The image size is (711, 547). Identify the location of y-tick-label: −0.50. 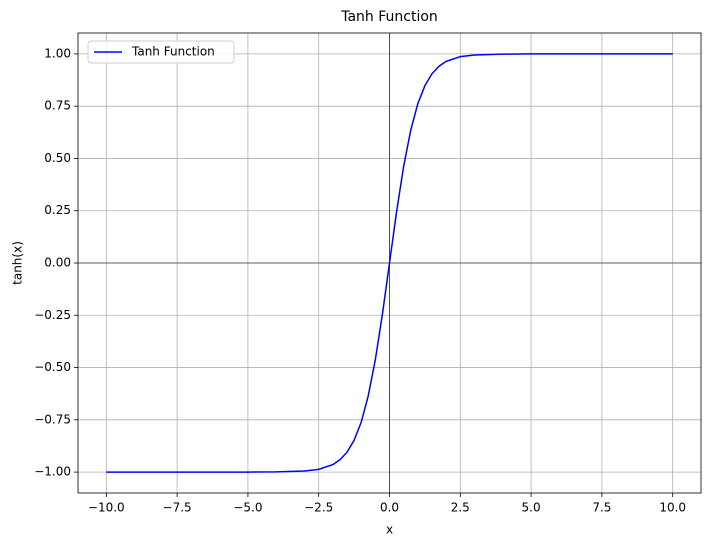
(52, 367).